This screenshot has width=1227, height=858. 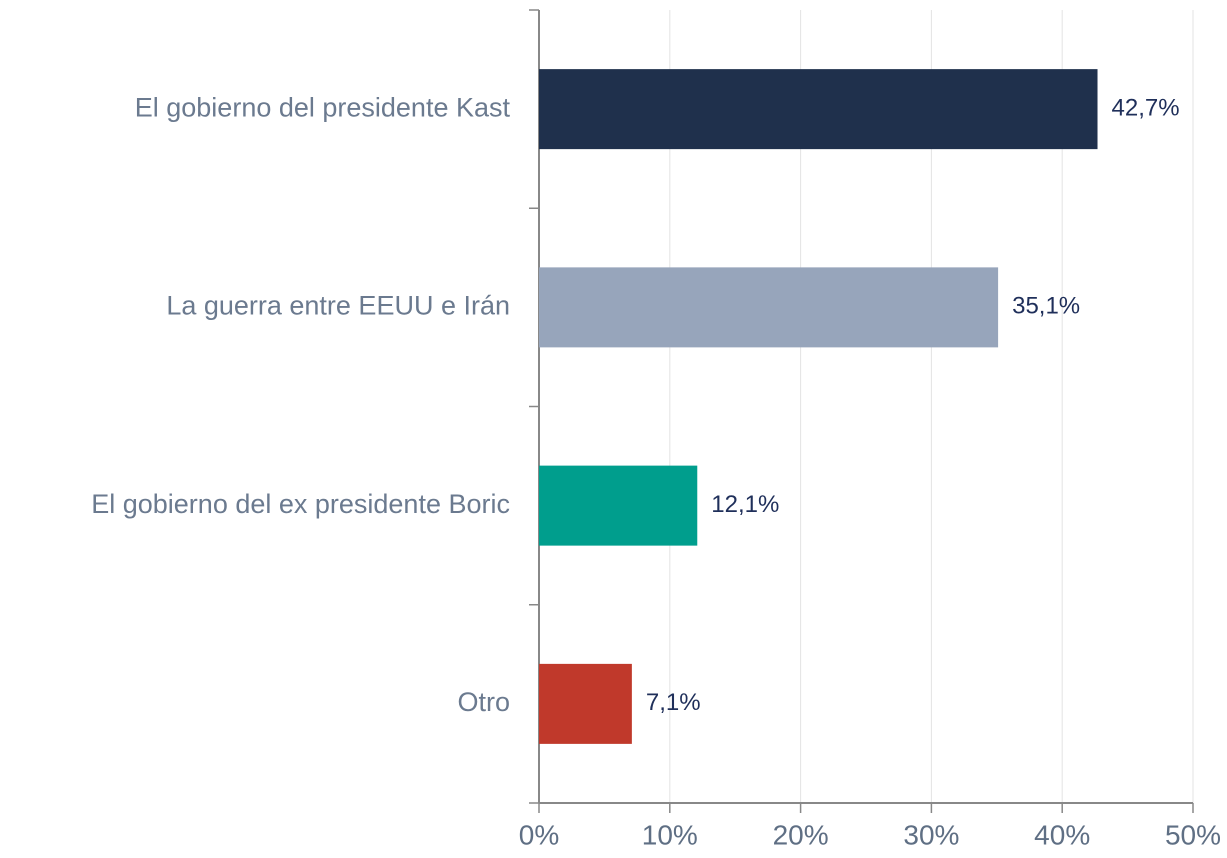 What do you see at coordinates (745, 504) in the screenshot?
I see `value-label: 12,1%` at bounding box center [745, 504].